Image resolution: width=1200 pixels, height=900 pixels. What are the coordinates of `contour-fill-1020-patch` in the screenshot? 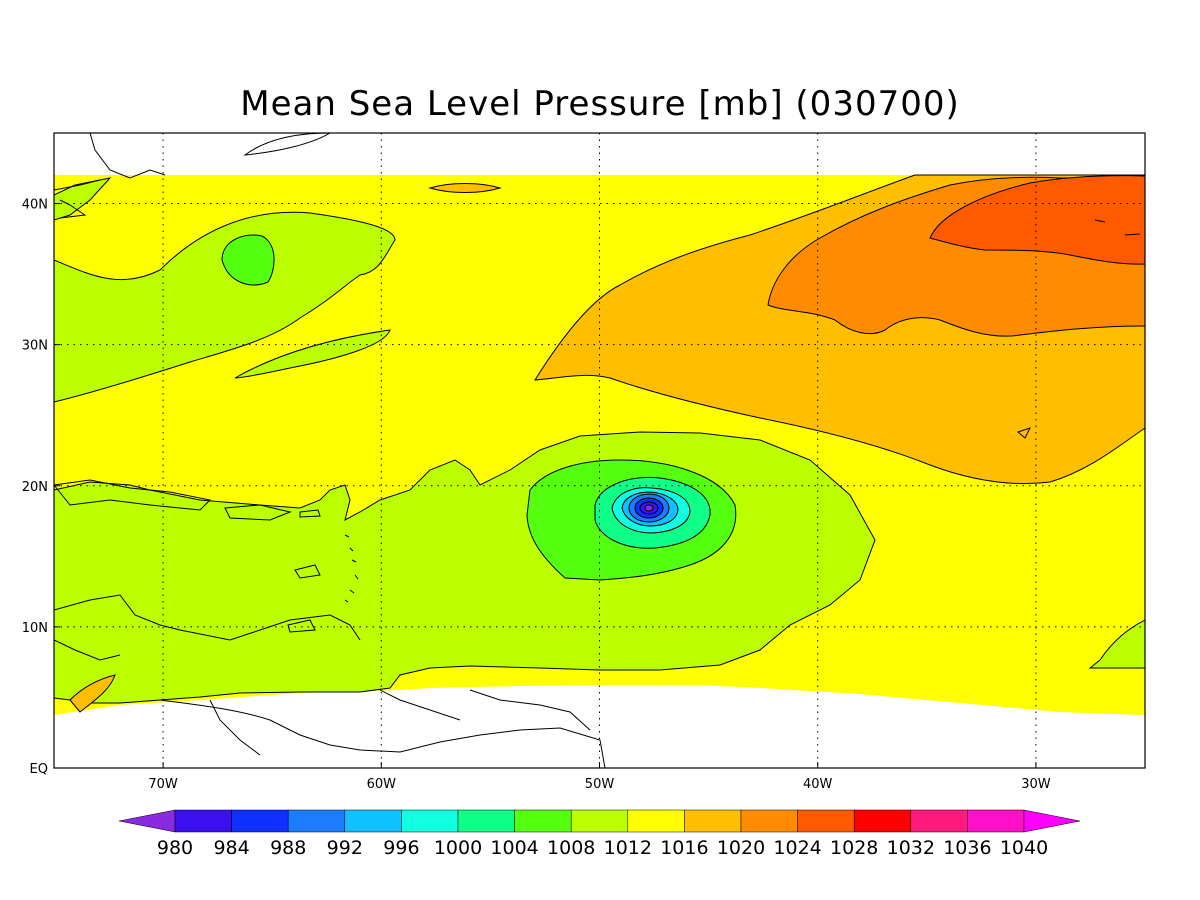 It's located at (465, 188).